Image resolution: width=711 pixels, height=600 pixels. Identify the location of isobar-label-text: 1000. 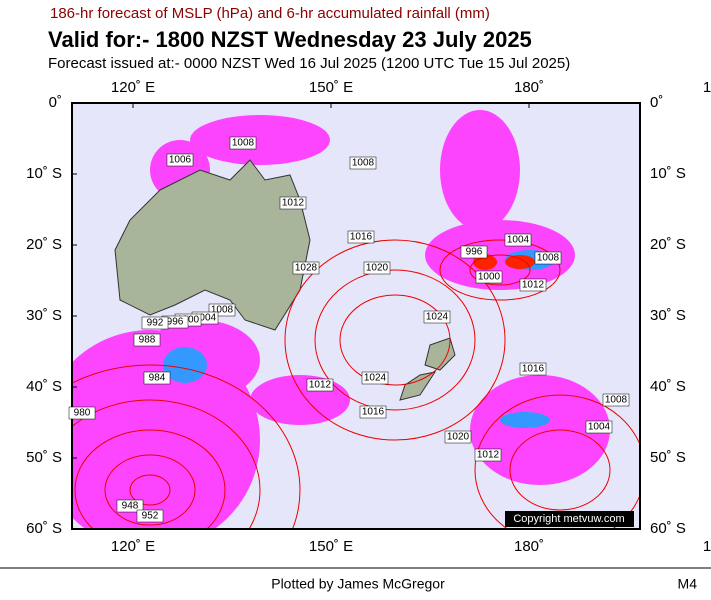
(489, 277).